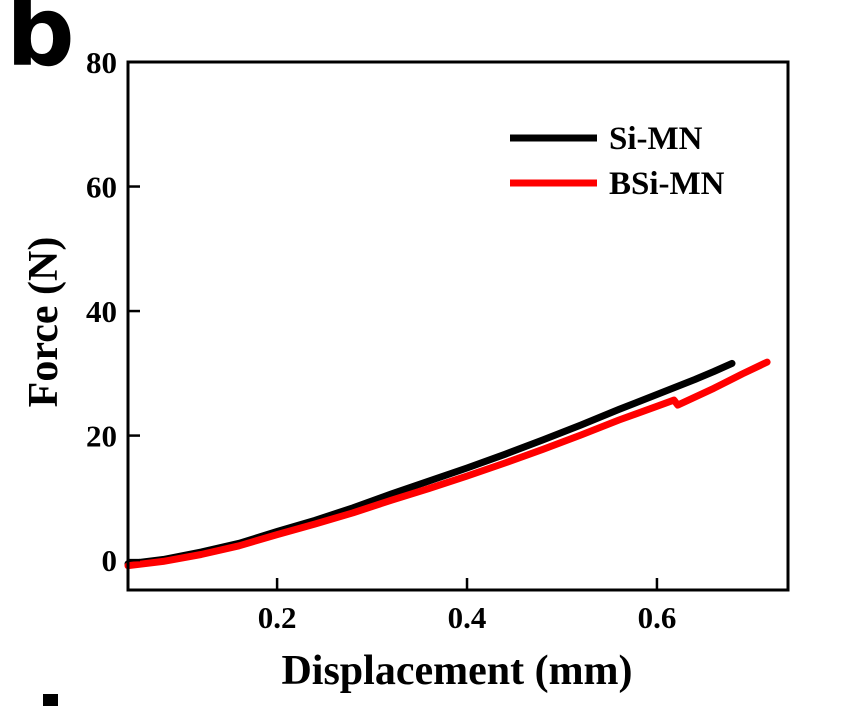 Image resolution: width=843 pixels, height=706 pixels. Describe the element at coordinates (40, 44) in the screenshot. I see `panel-label: b` at that location.